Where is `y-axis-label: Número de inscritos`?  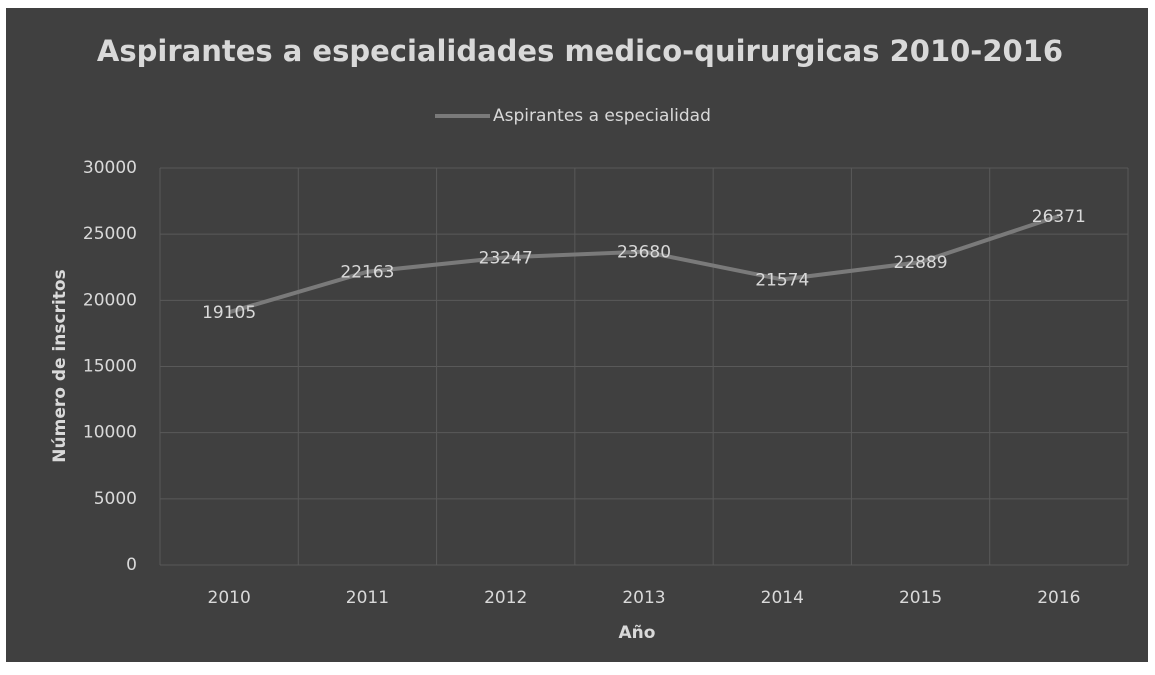 y-axis-label: Número de inscritos is located at coordinates (60, 365).